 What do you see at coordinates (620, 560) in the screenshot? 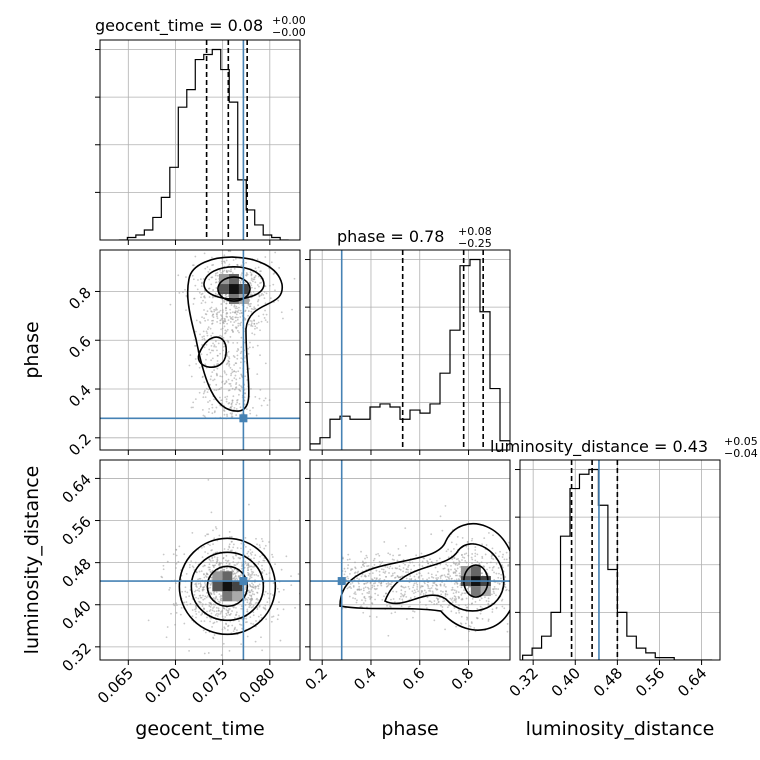
I see `panel-frame` at bounding box center [620, 560].